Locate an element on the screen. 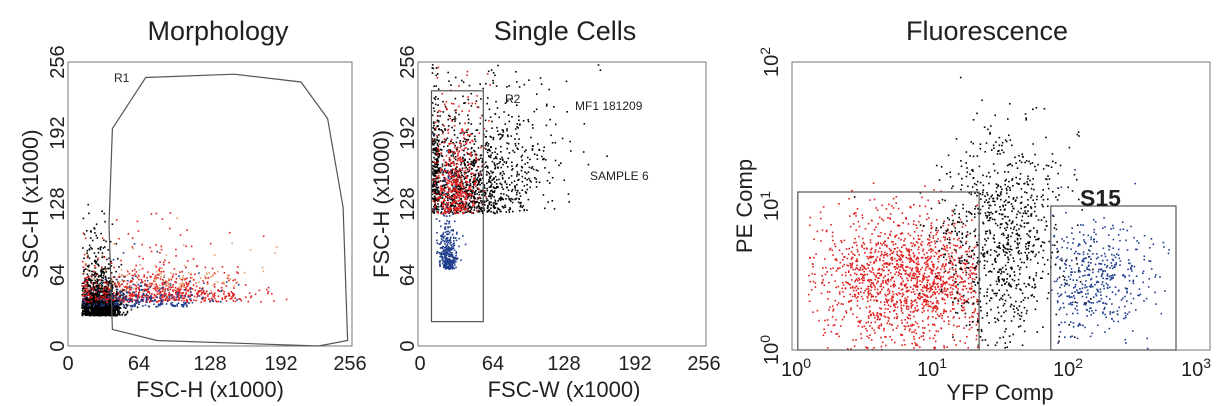 The width and height of the screenshot is (1218, 406). y-ticks-morphology: 0 64 128 192 256 is located at coordinates (58, 198).